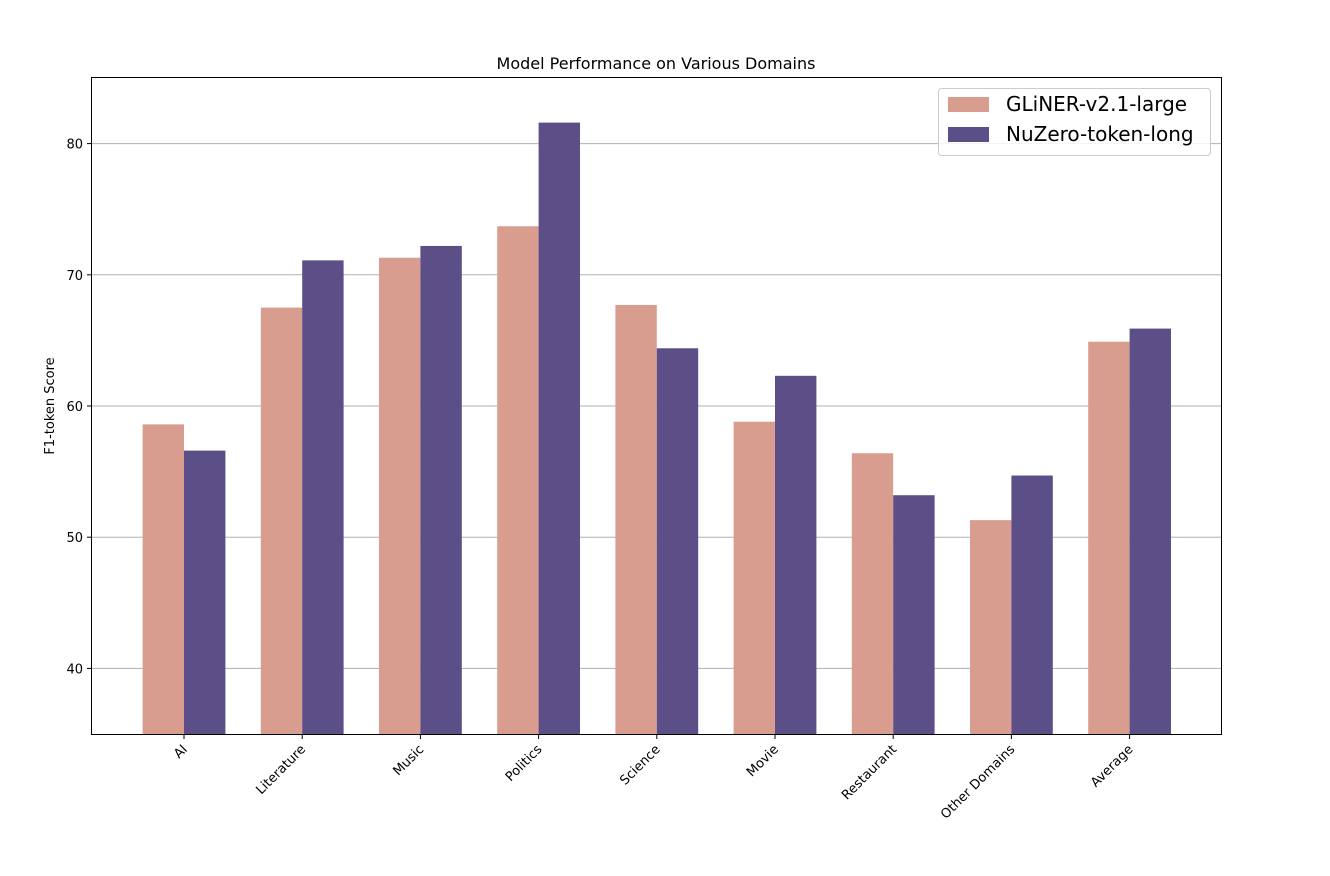 Image resolution: width=1330 pixels, height=876 pixels. What do you see at coordinates (1109, 537) in the screenshot?
I see `bar-gliner-average` at bounding box center [1109, 537].